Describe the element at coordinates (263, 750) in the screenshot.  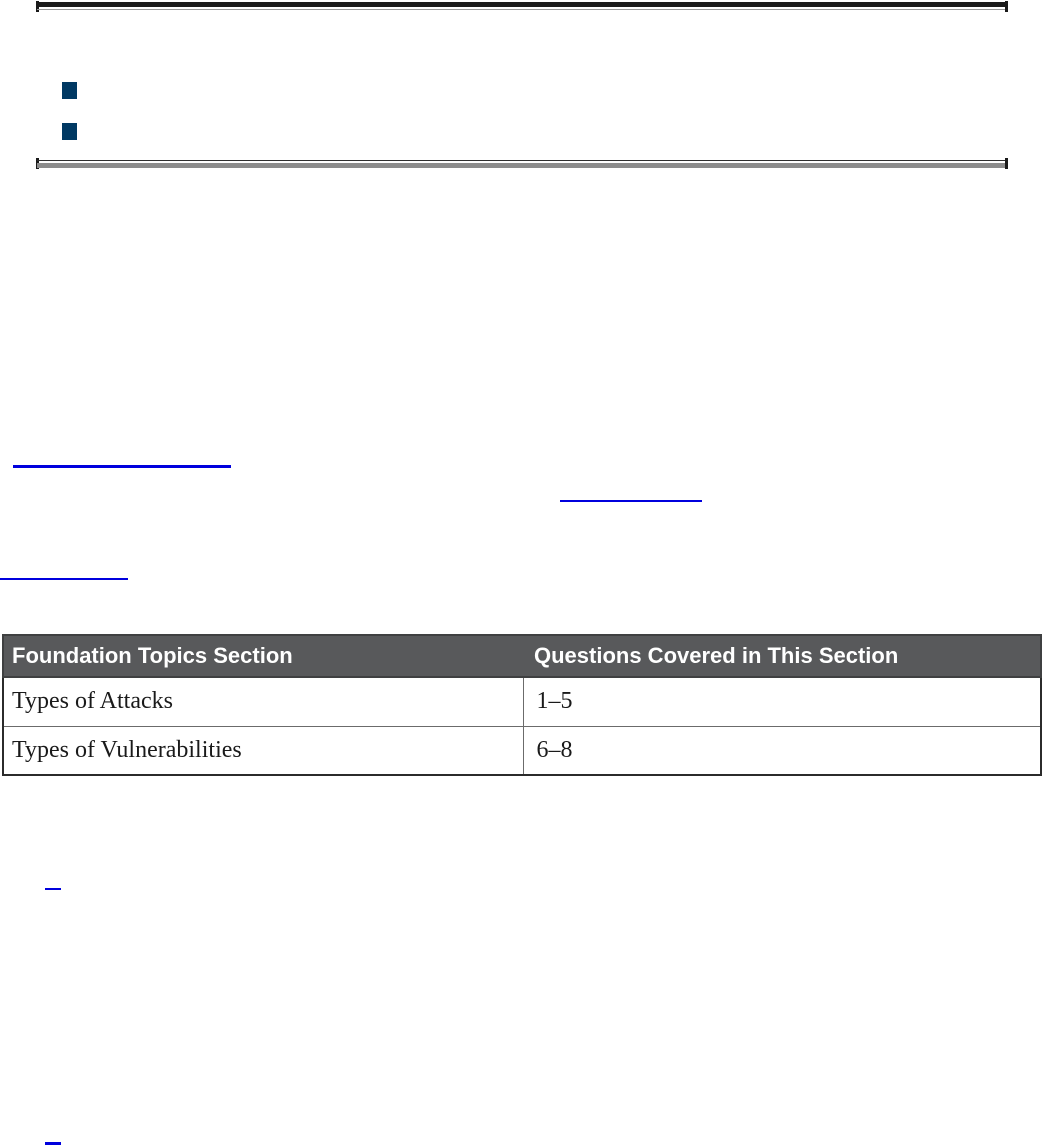
I see `table-cell-topic: Types of Vulnerabilities` at that location.